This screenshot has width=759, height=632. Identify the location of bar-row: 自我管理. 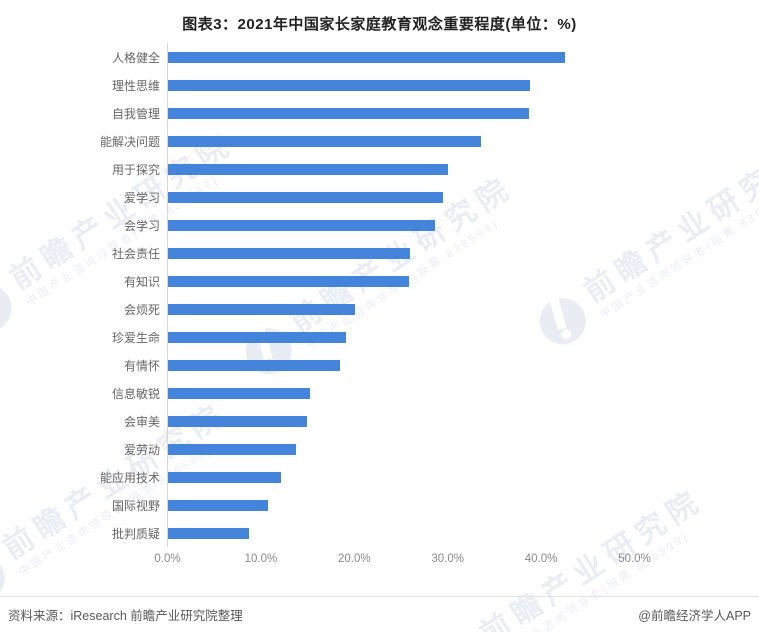
(379, 113).